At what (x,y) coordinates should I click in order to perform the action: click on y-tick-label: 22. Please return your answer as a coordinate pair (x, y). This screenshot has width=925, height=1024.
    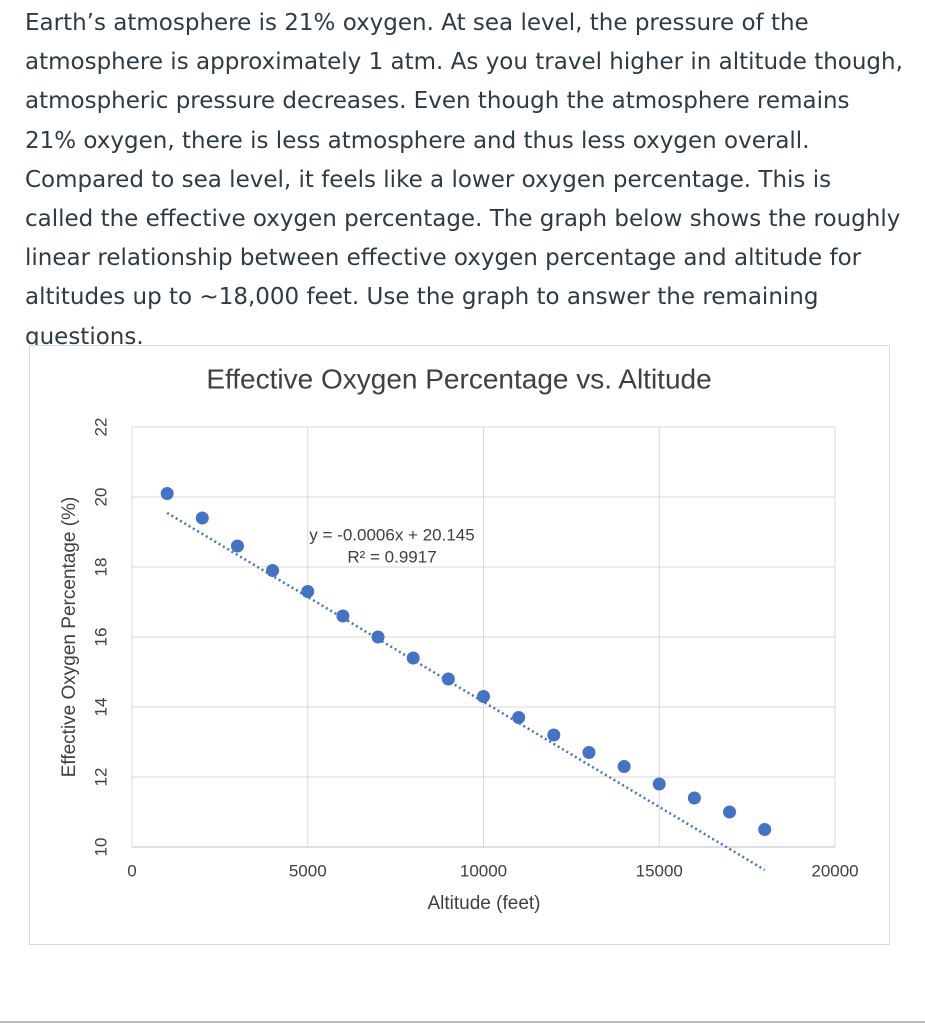
    Looking at the image, I should click on (100, 427).